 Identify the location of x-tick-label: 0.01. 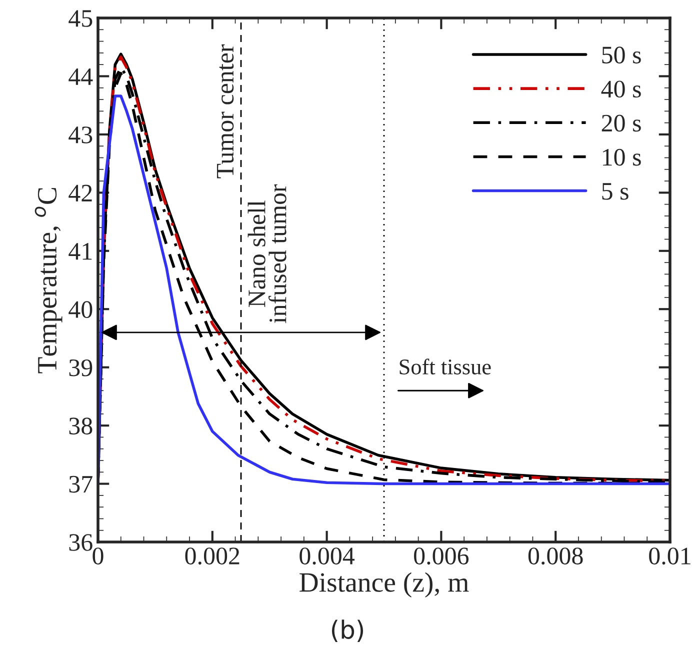
(669, 556).